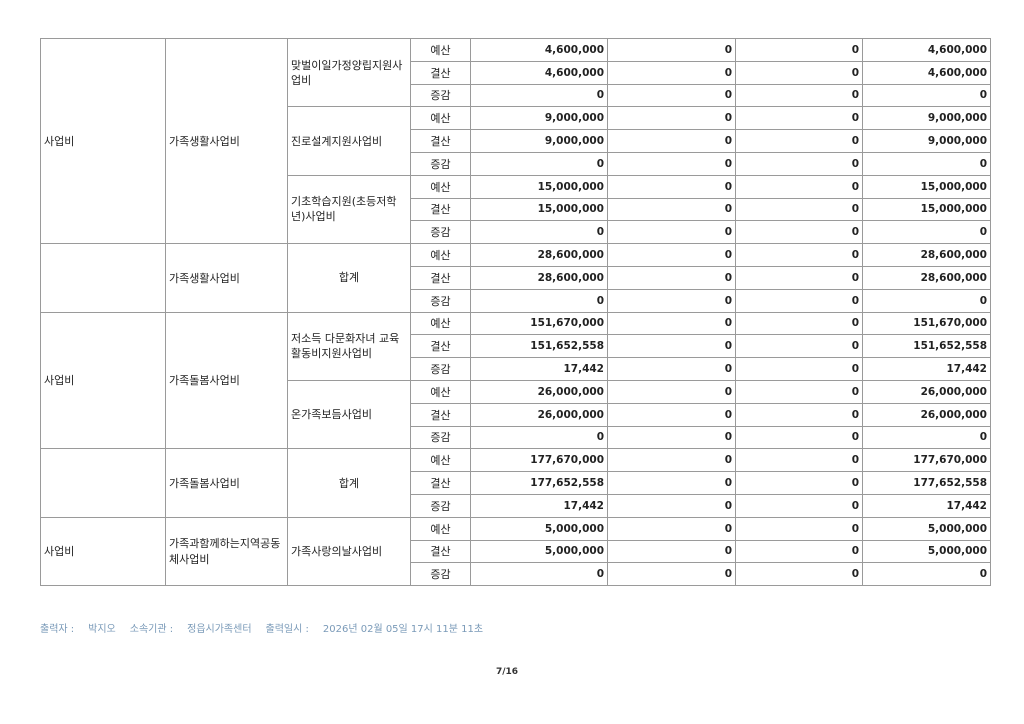  I want to click on item-name-cell: 저소득 다문화자녀 교육활동비지원사업비, so click(349, 346).